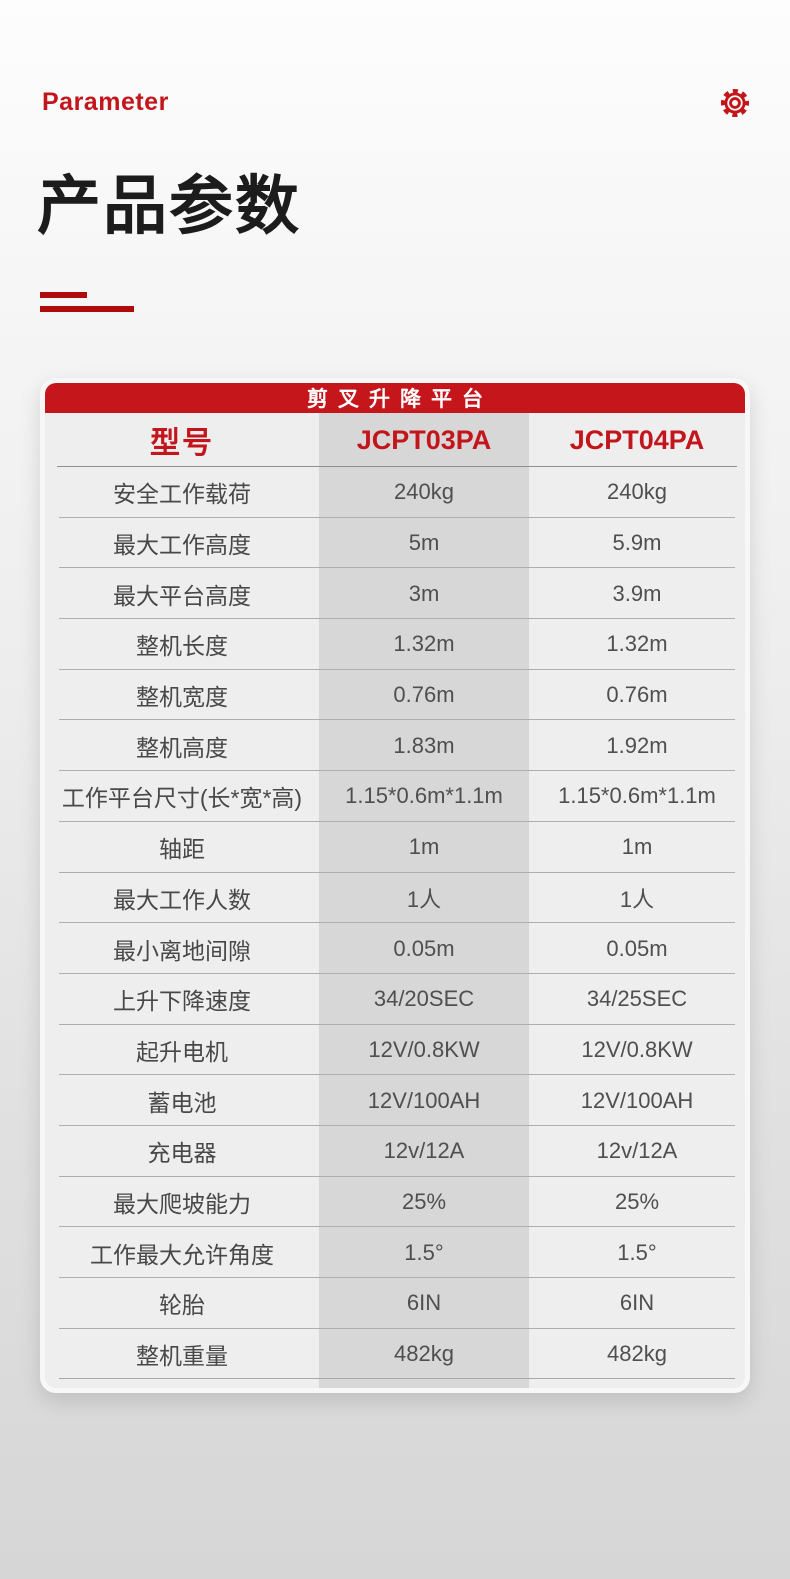  What do you see at coordinates (182, 443) in the screenshot?
I see `column-header-model: 型号` at bounding box center [182, 443].